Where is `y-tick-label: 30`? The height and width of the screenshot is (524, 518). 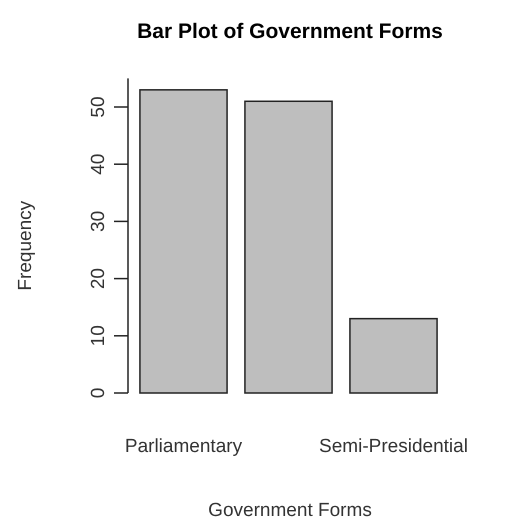 y-tick-label: 30 is located at coordinates (98, 221).